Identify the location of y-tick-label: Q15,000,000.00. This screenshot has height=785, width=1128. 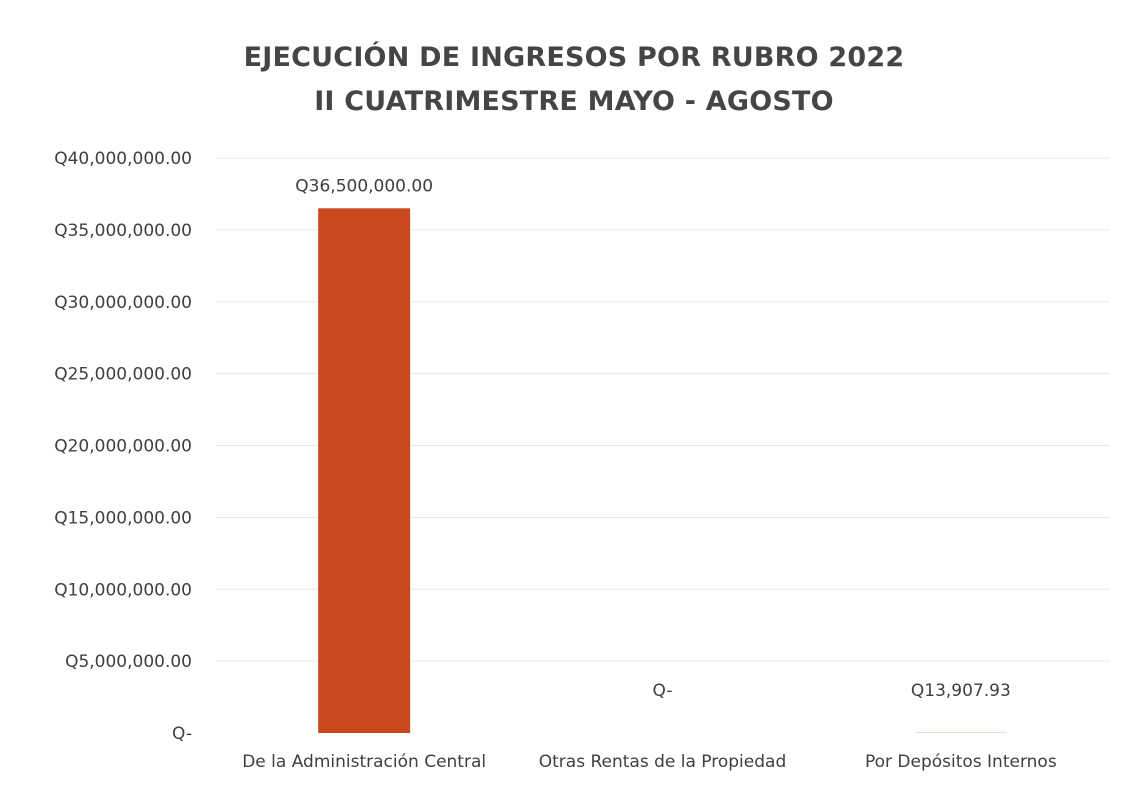
(123, 518).